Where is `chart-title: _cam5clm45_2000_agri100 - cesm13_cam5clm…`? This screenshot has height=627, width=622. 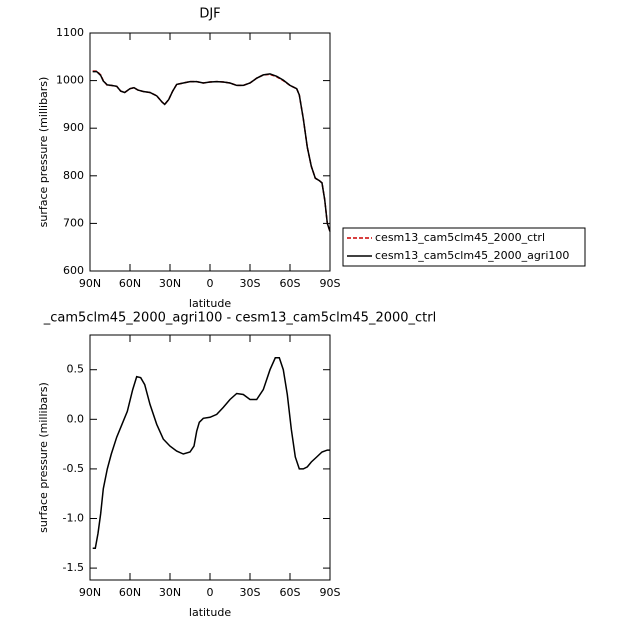
chart-title: _cam5clm45_2000_agri100 - cesm13_cam5clm… is located at coordinates (239, 318).